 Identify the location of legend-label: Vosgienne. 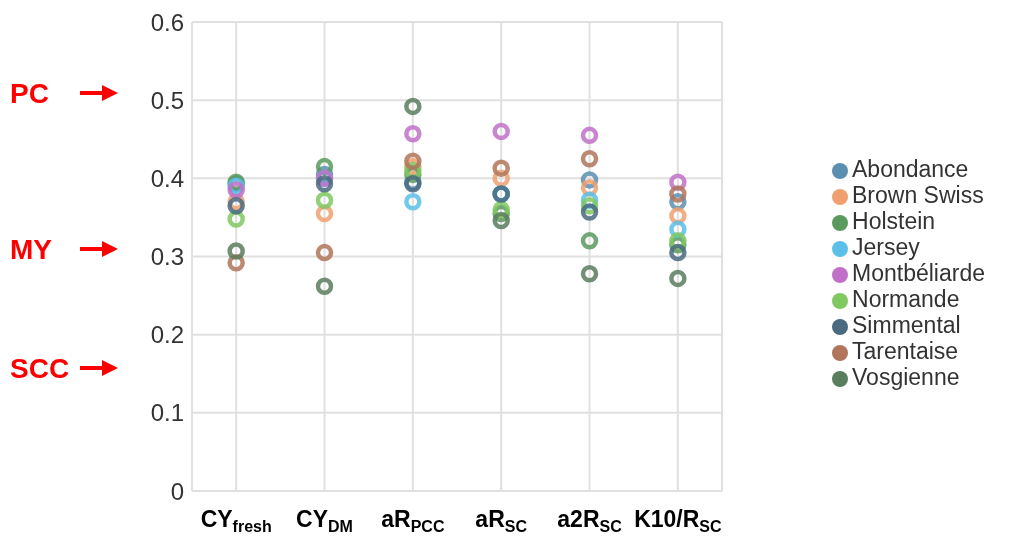
(906, 377).